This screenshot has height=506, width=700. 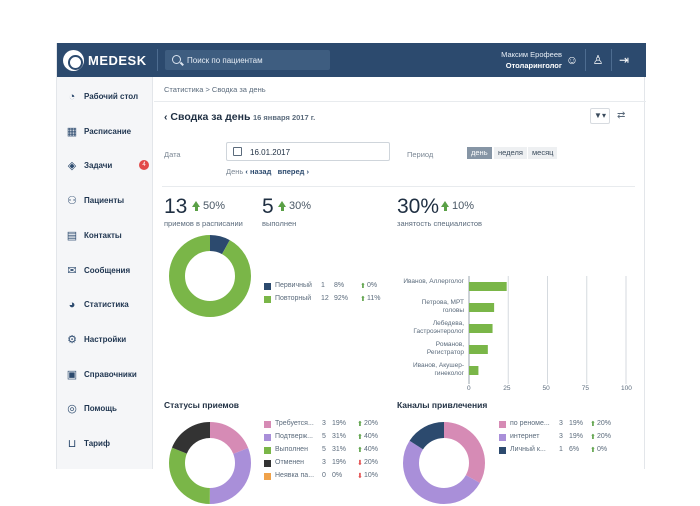 I want to click on logout-icon: ⇥, so click(x=624, y=60).